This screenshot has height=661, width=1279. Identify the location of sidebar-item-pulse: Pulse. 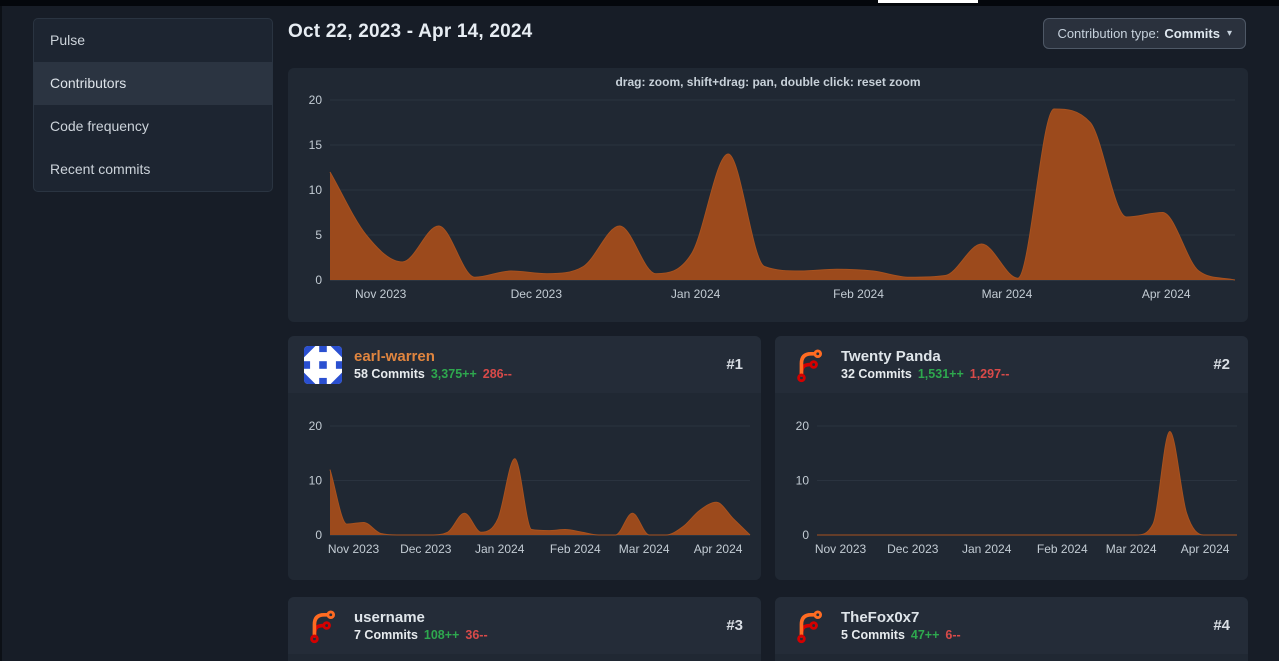
(68, 40).